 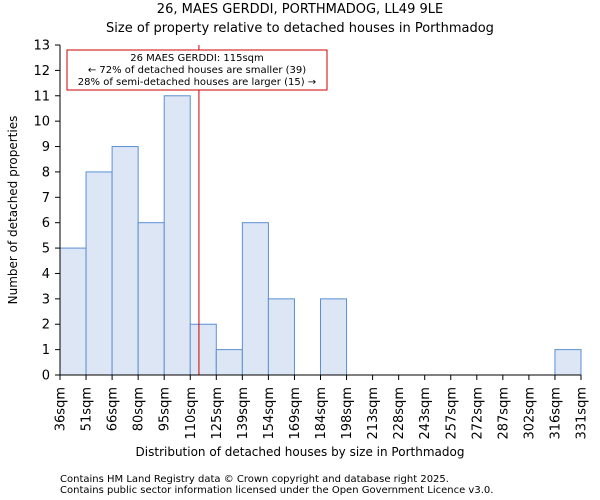 I want to click on y-tick-label: 4, so click(x=46, y=274).